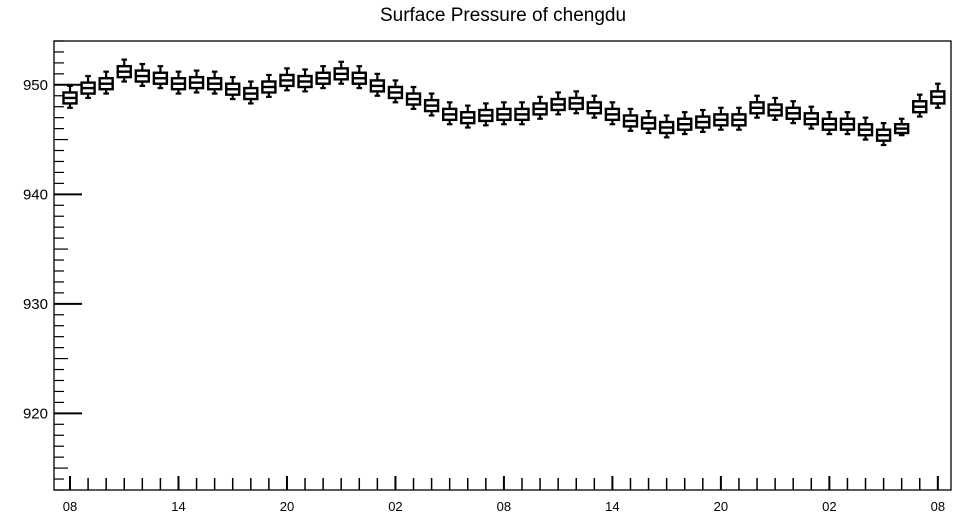  Describe the element at coordinates (504, 495) in the screenshot. I see `x-axis: 08 14 20 02 08 14 20 02 08` at that location.